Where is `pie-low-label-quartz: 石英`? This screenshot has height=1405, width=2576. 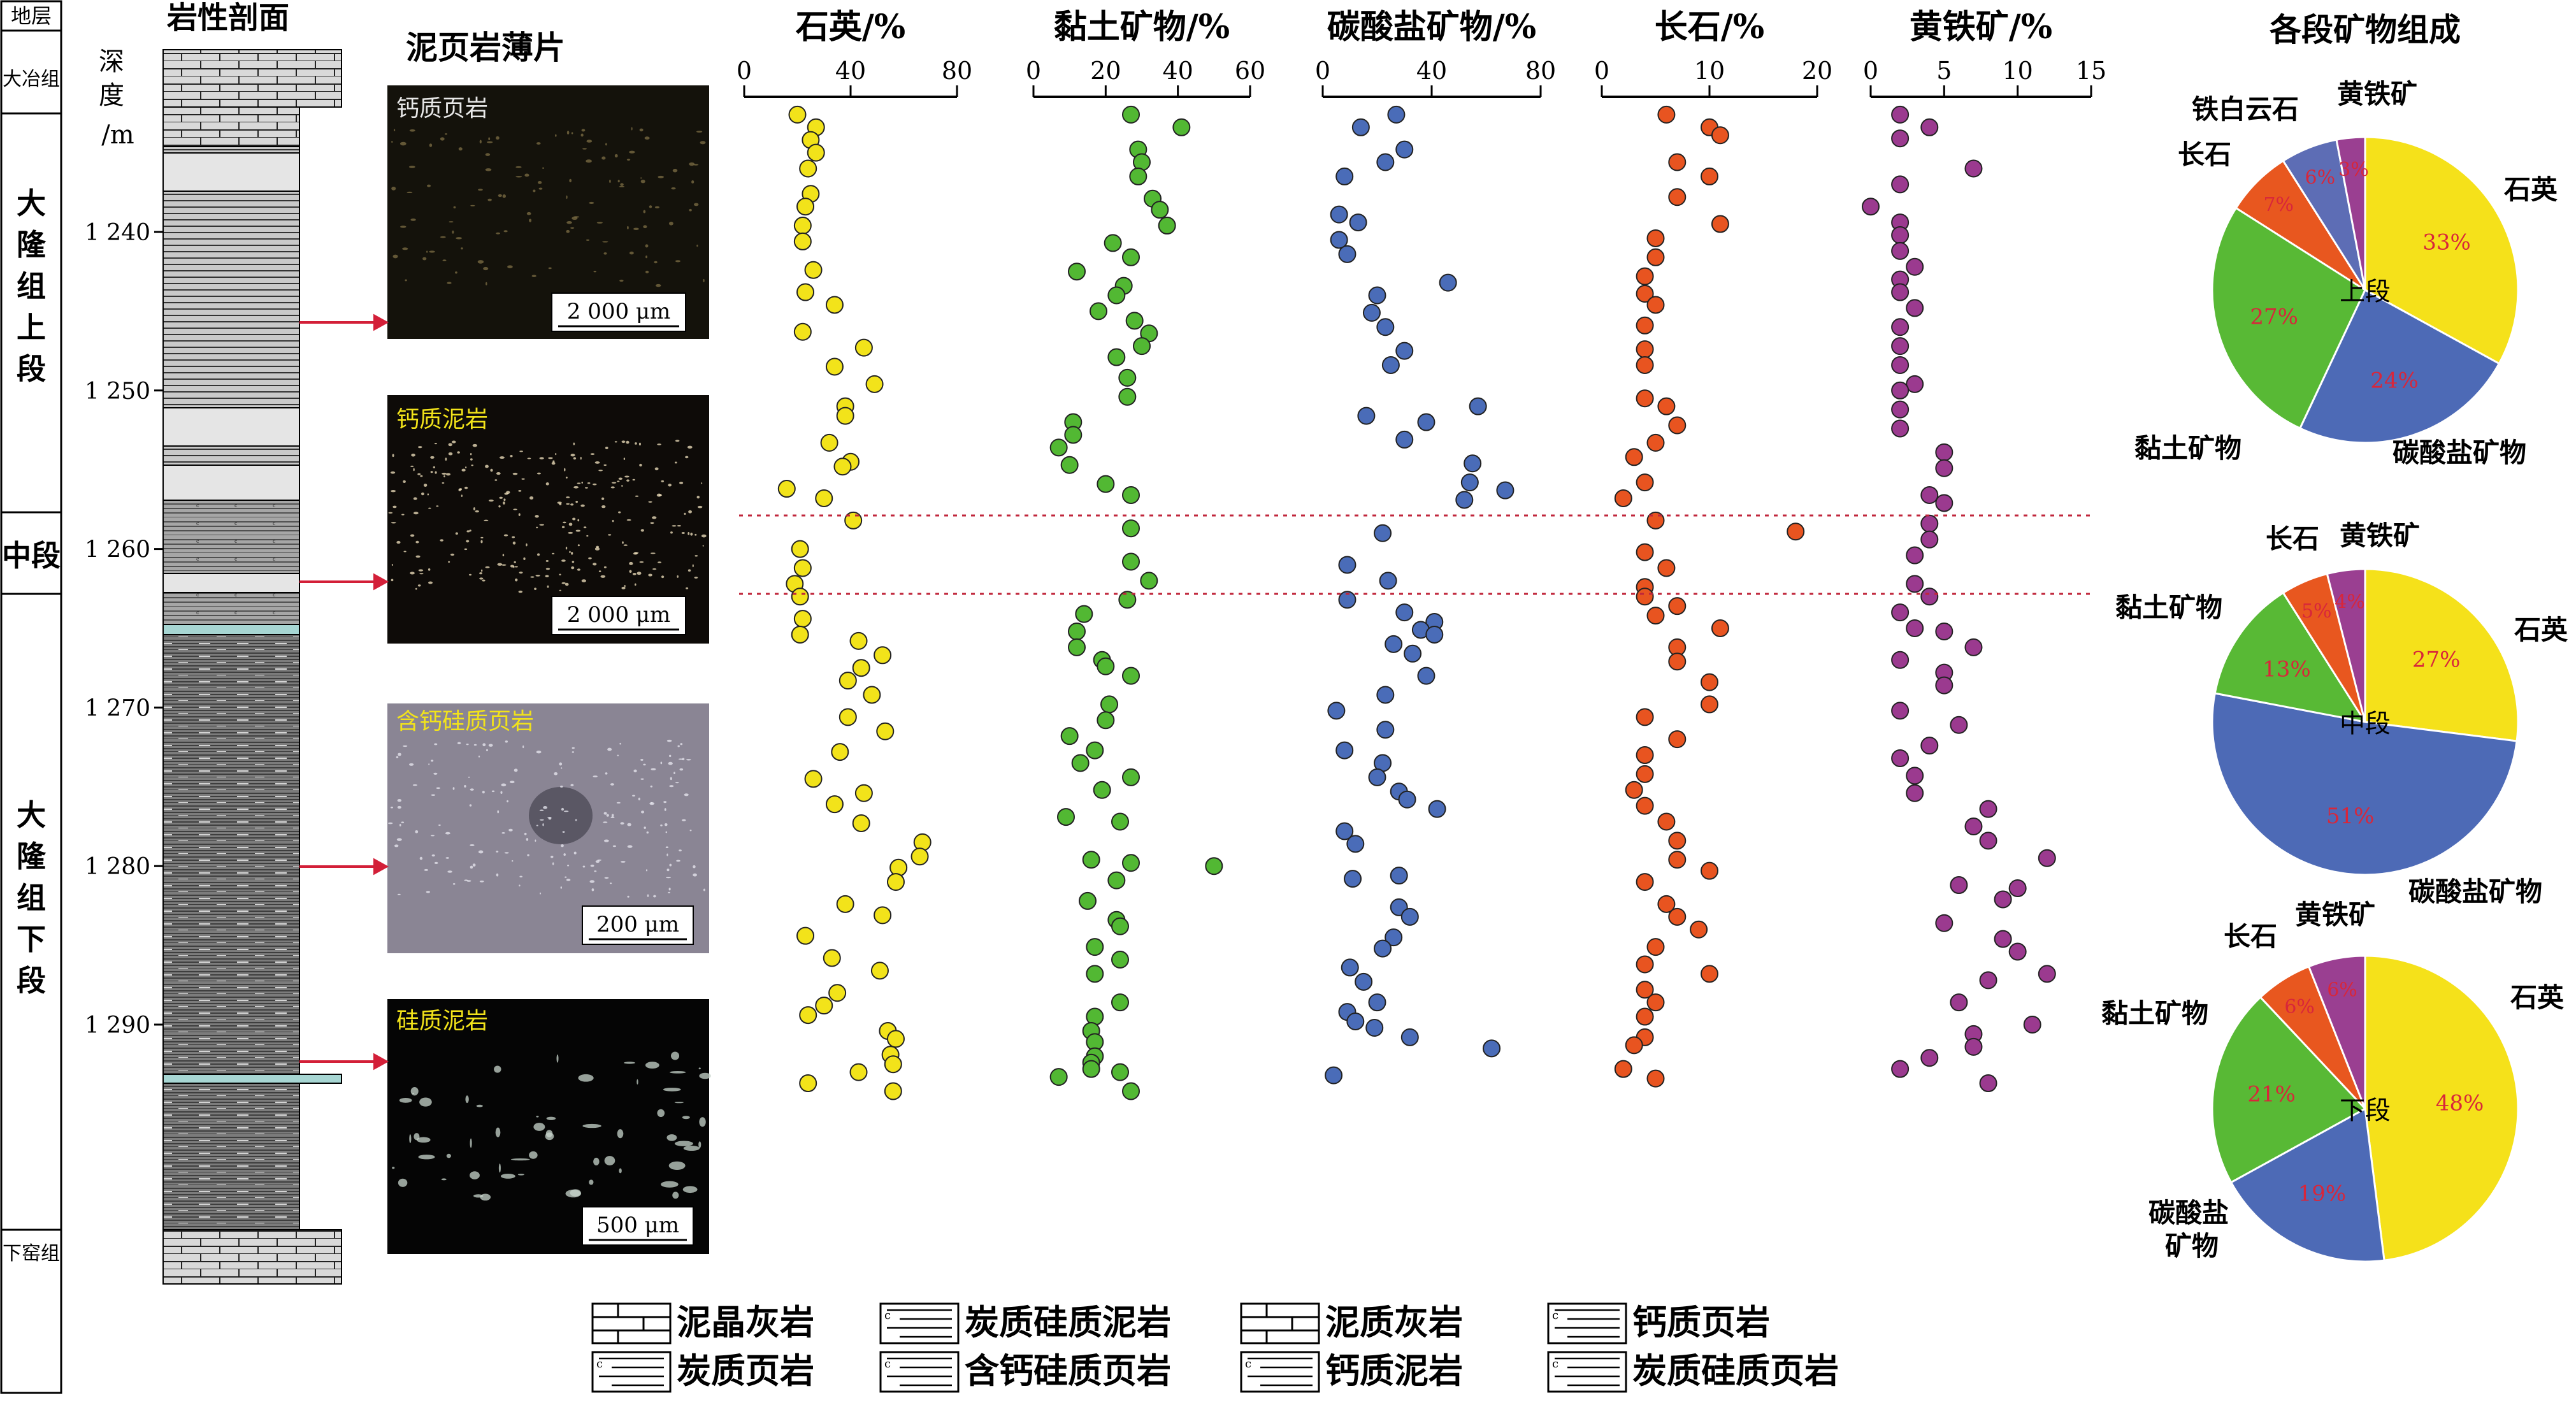 pie-low-label-quartz: 石英 is located at coordinates (2537, 997).